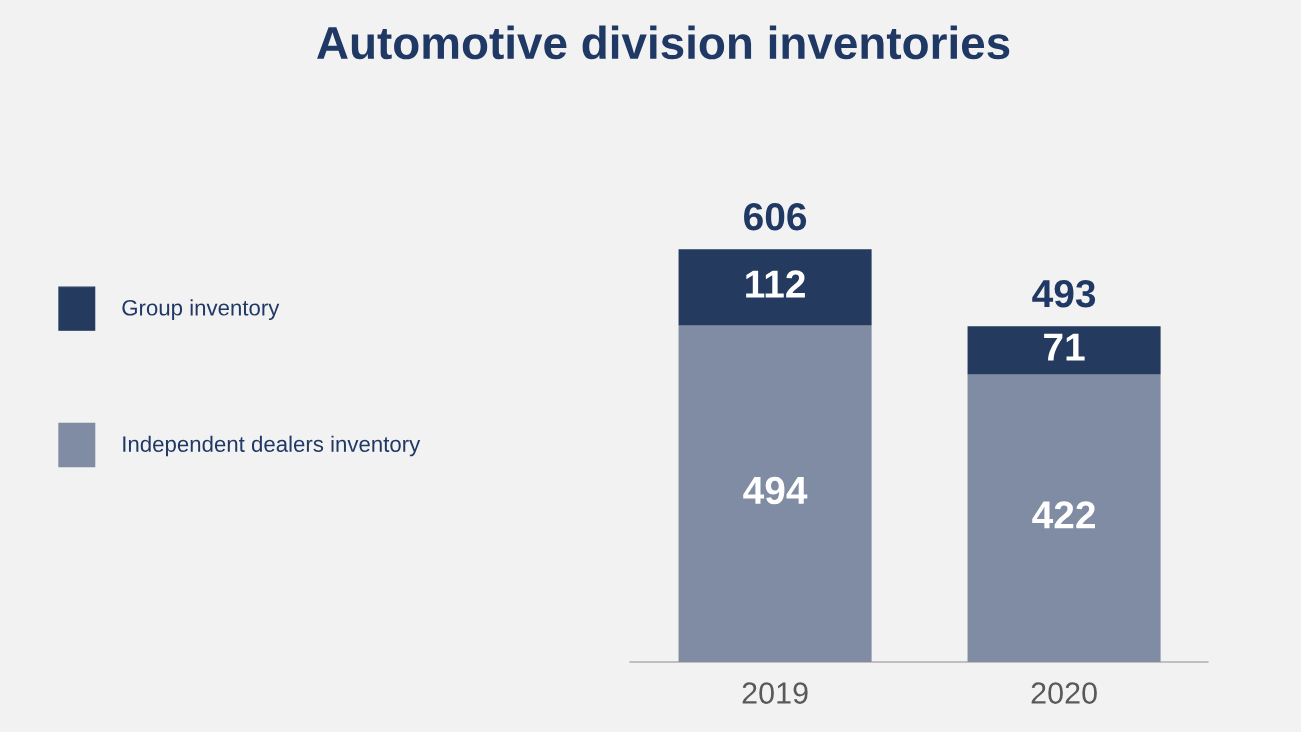 The width and height of the screenshot is (1301, 732). What do you see at coordinates (1064, 693) in the screenshot?
I see `x-tick-label: 2020` at bounding box center [1064, 693].